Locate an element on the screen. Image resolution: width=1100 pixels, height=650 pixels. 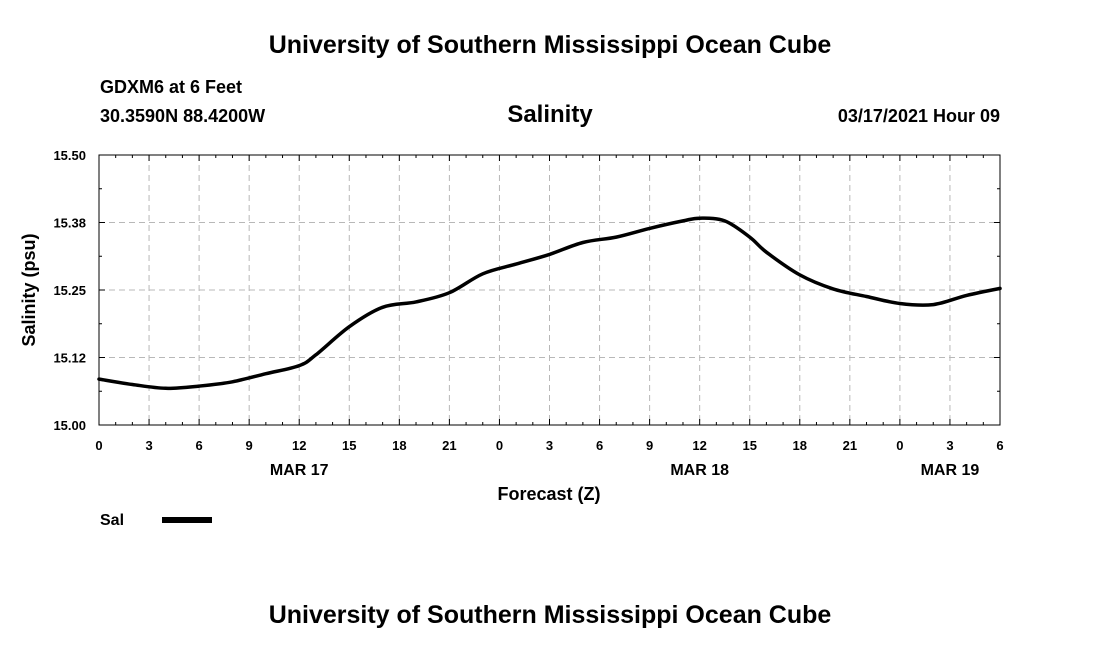
y-tick-label: 15.50 is located at coordinates (69, 155).